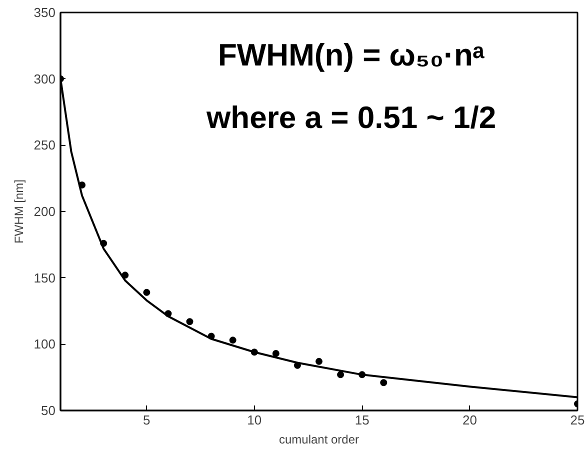 This screenshot has width=587, height=450. Describe the element at coordinates (45, 278) in the screenshot. I see `y-tick-label: 150` at that location.